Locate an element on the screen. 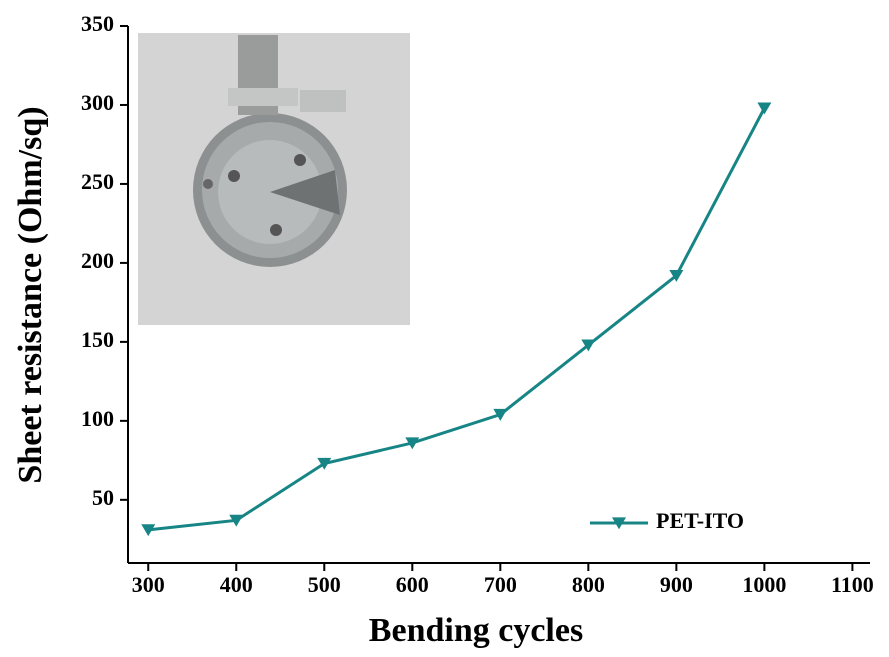  x-axis-title: Bending cycles is located at coordinates (476, 630).